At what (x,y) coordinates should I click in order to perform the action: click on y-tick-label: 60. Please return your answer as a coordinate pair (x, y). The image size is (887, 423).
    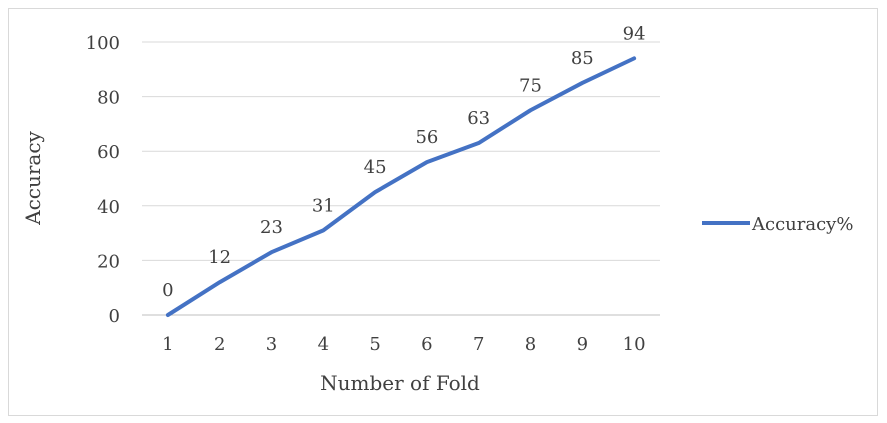
    Looking at the image, I should click on (108, 152).